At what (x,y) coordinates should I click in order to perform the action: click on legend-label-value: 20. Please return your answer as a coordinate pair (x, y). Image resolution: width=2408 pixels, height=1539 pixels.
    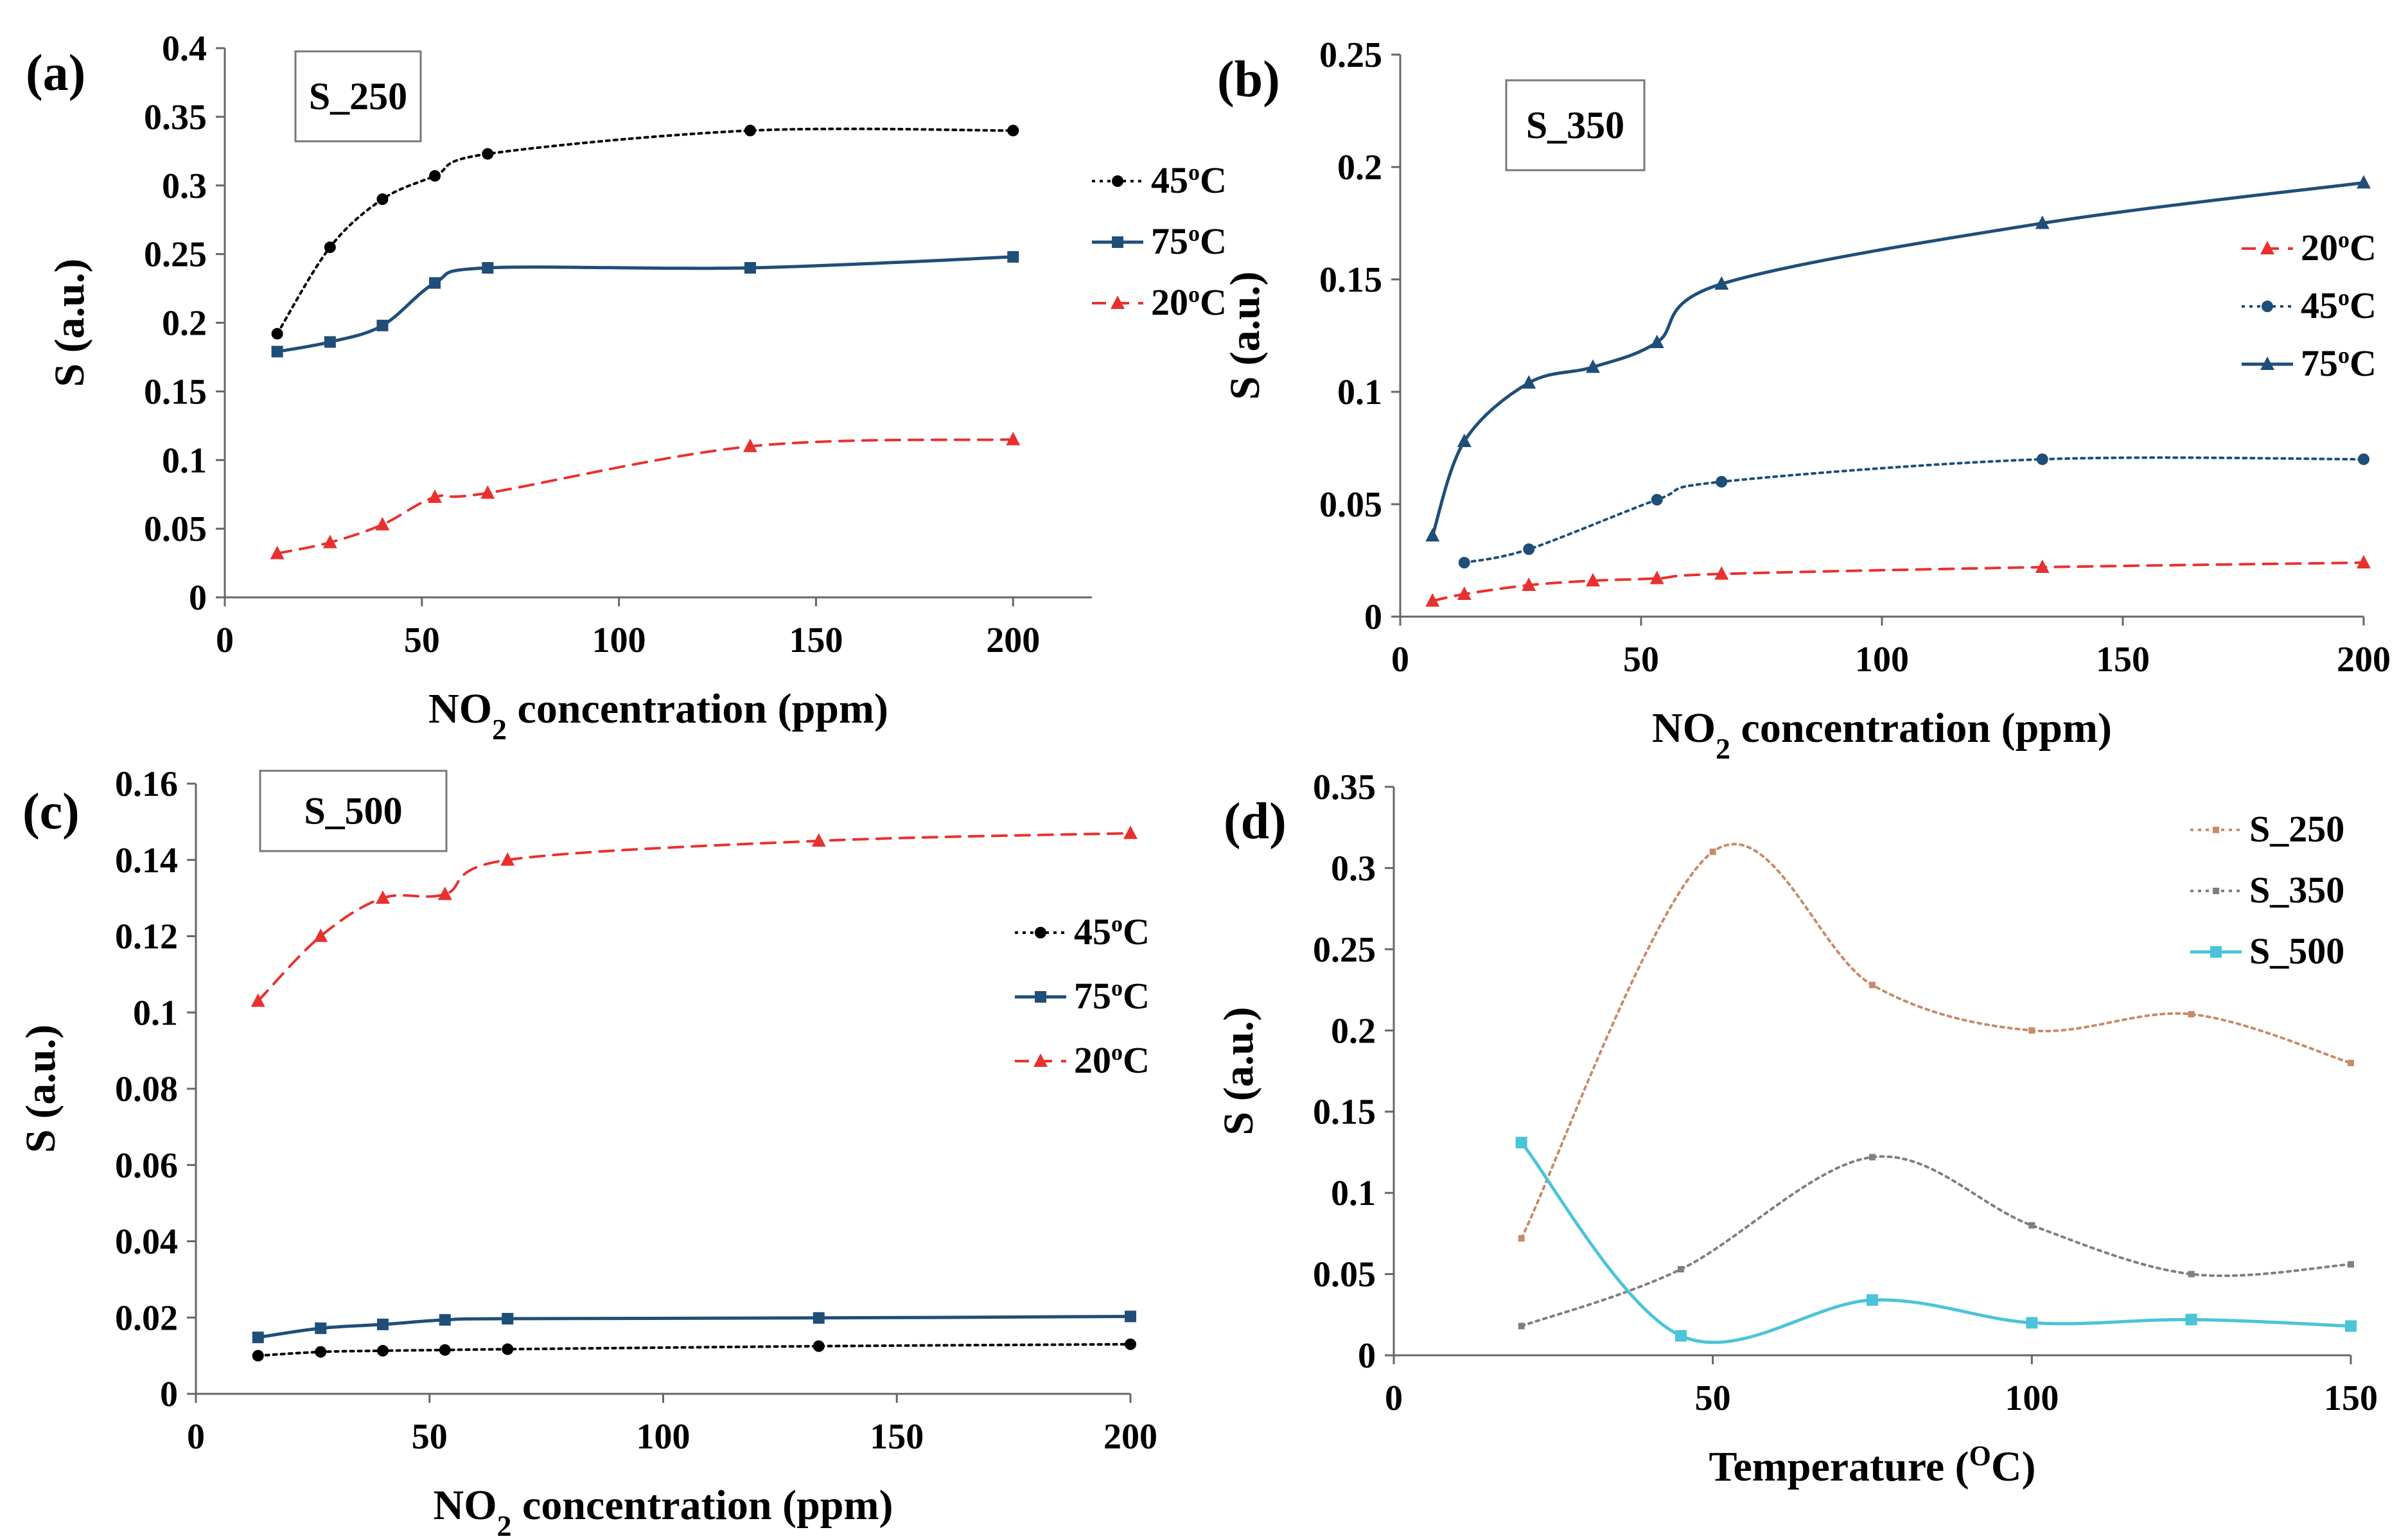
    Looking at the image, I should click on (1169, 302).